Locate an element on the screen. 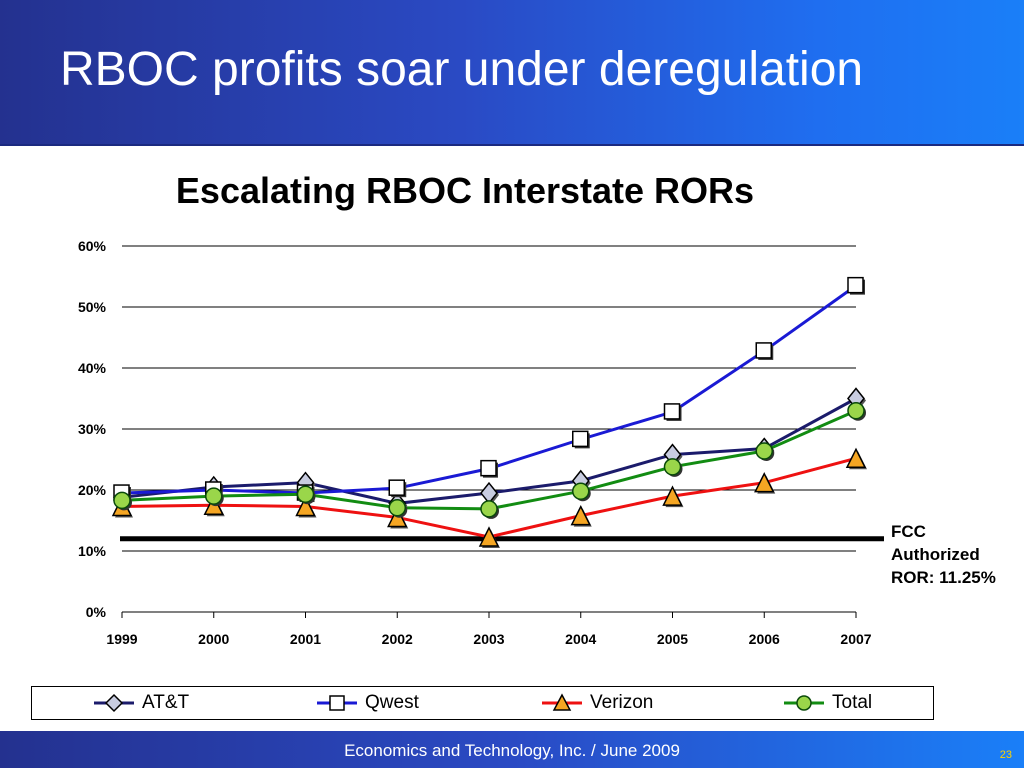 The height and width of the screenshot is (768, 1024). legend-label-qwest: Qwest is located at coordinates (392, 702).